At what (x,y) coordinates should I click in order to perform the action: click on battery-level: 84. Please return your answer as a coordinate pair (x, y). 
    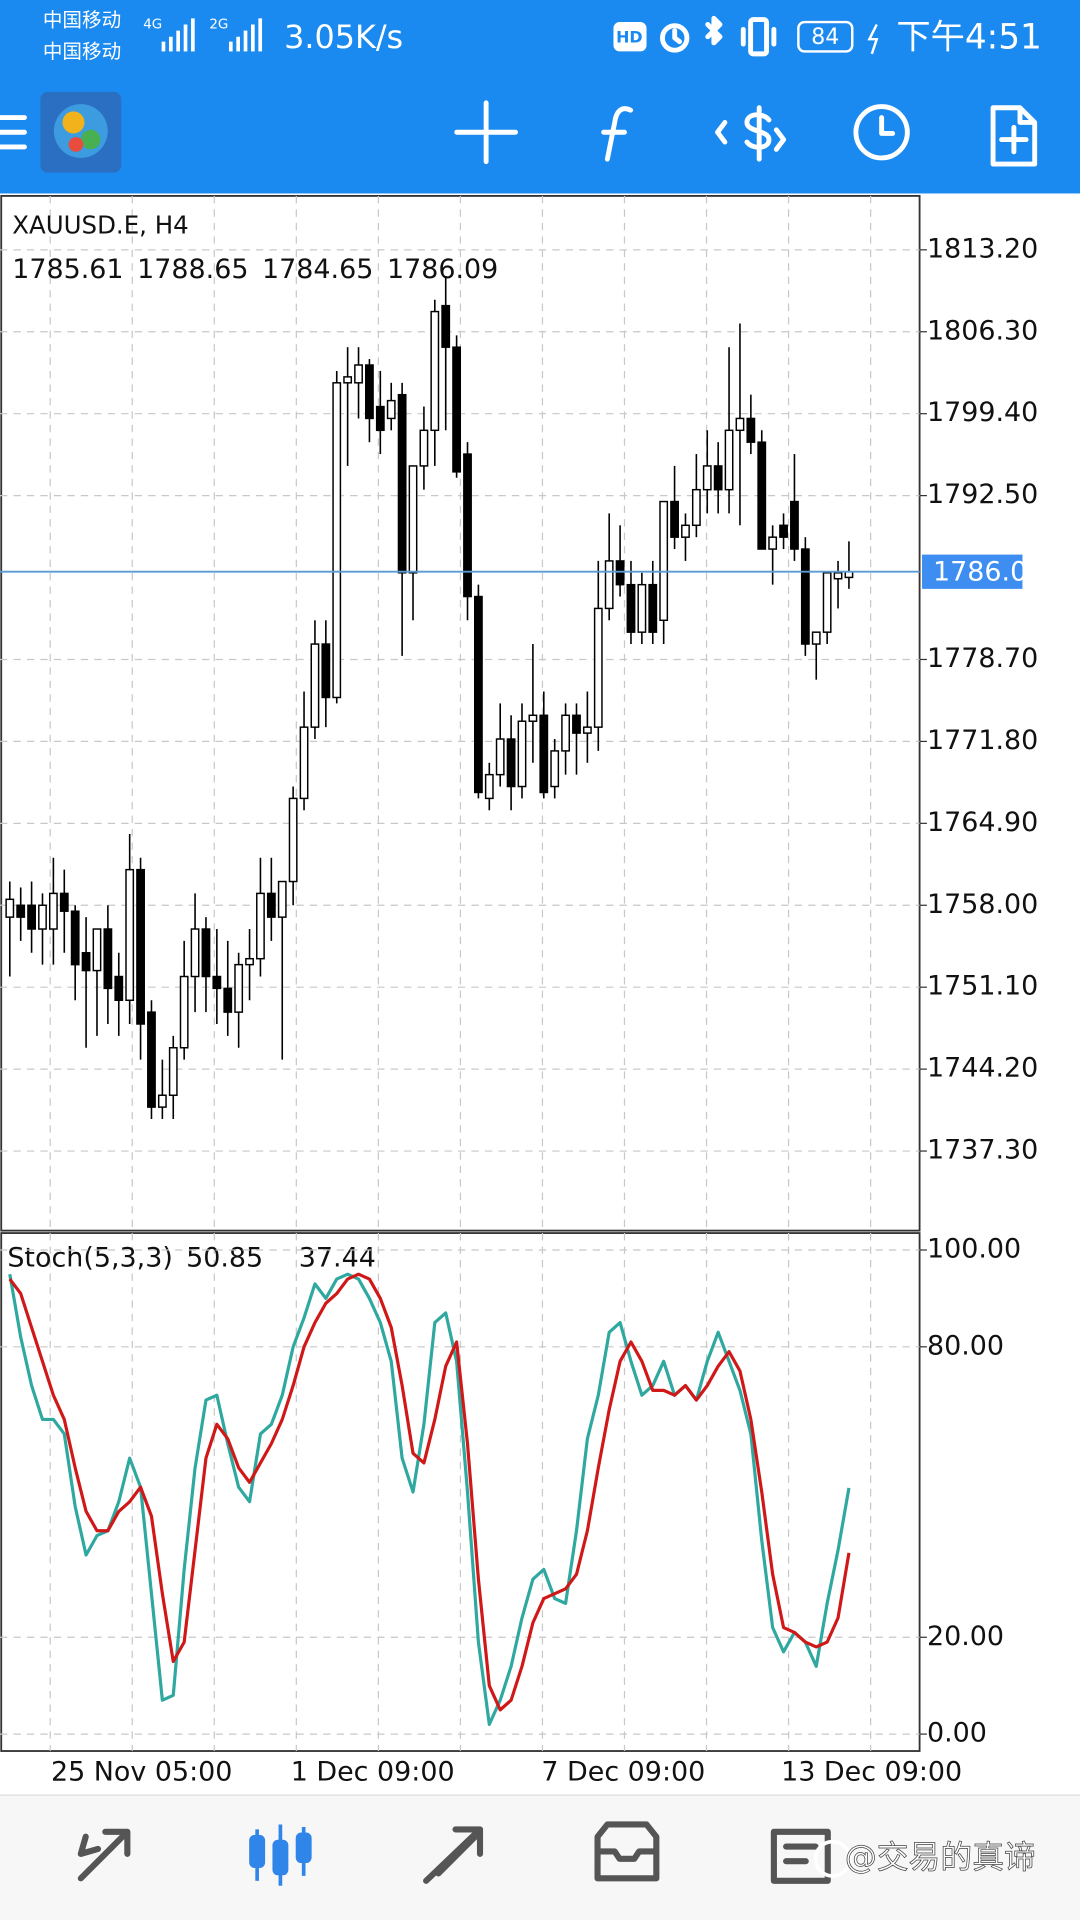
    Looking at the image, I should click on (825, 37).